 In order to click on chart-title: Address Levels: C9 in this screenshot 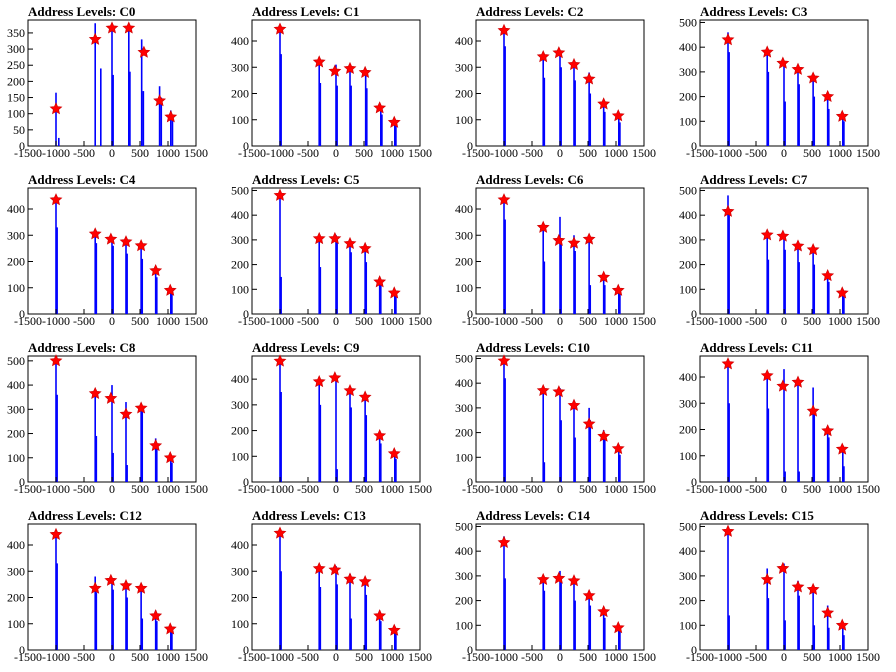, I will do `click(306, 347)`.